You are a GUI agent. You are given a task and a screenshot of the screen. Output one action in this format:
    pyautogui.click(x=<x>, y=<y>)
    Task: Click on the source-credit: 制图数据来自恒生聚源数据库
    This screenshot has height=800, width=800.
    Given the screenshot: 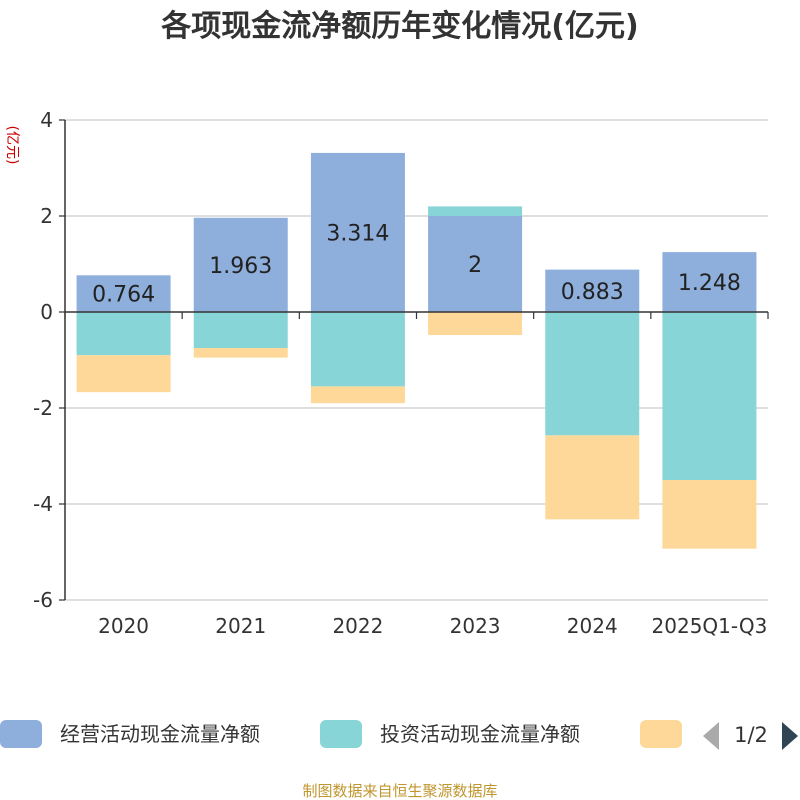 What is the action you would take?
    pyautogui.click(x=399, y=791)
    